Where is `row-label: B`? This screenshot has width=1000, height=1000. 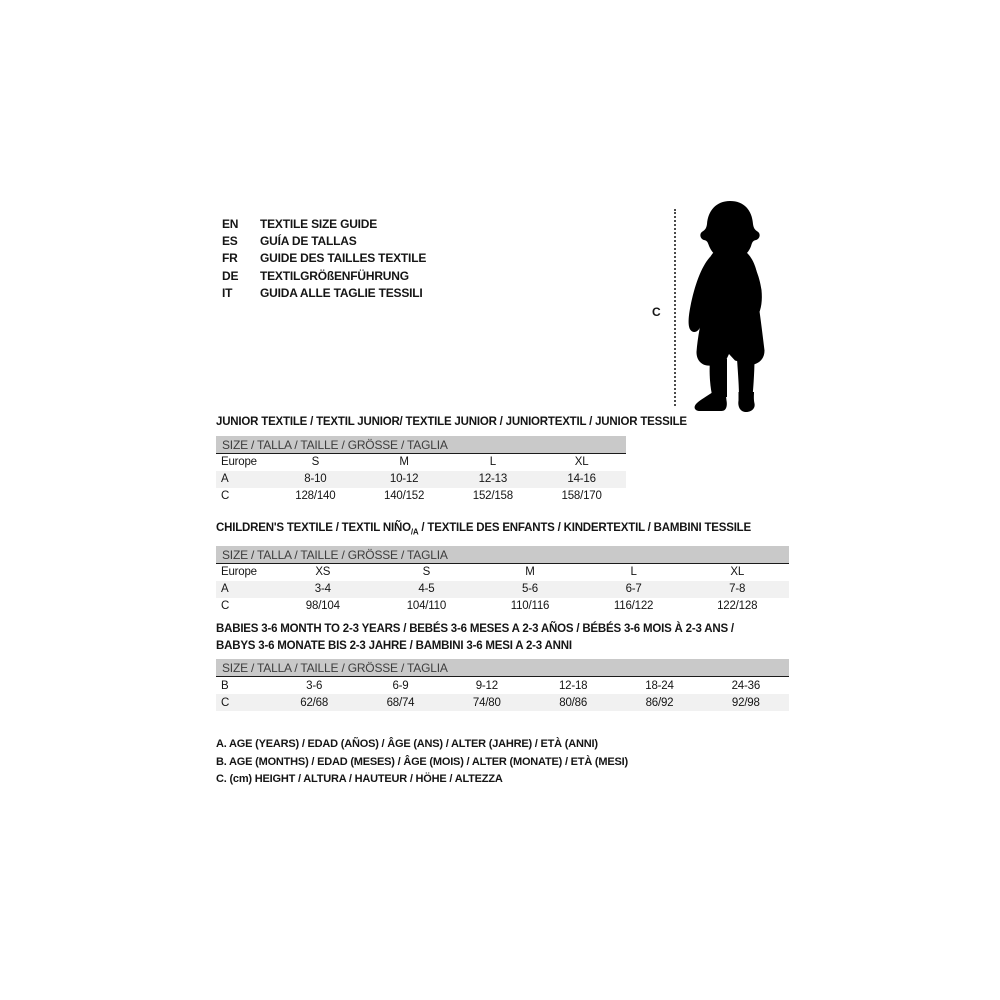
row-label: B is located at coordinates (225, 685).